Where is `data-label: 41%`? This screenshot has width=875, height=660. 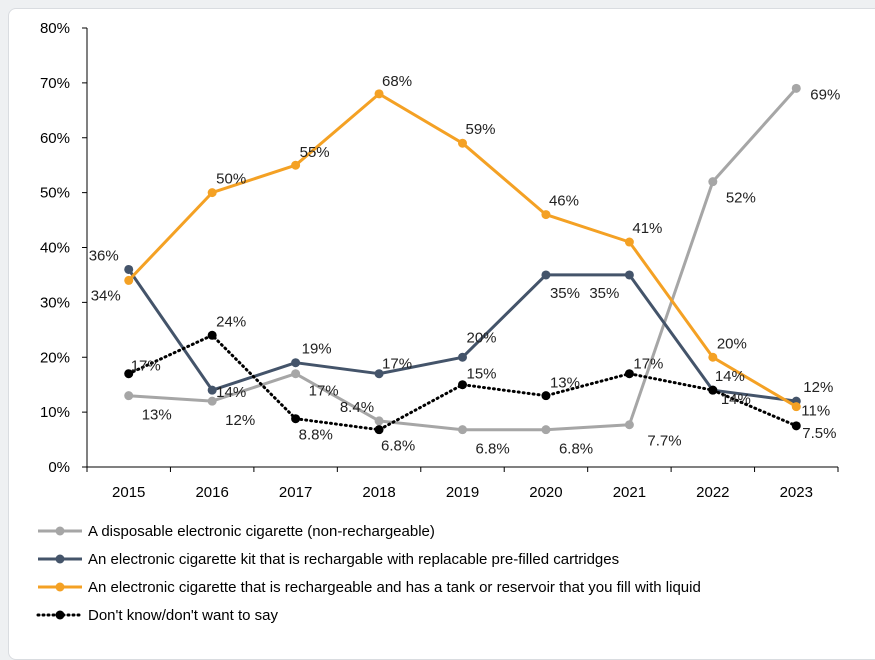 data-label: 41% is located at coordinates (647, 228).